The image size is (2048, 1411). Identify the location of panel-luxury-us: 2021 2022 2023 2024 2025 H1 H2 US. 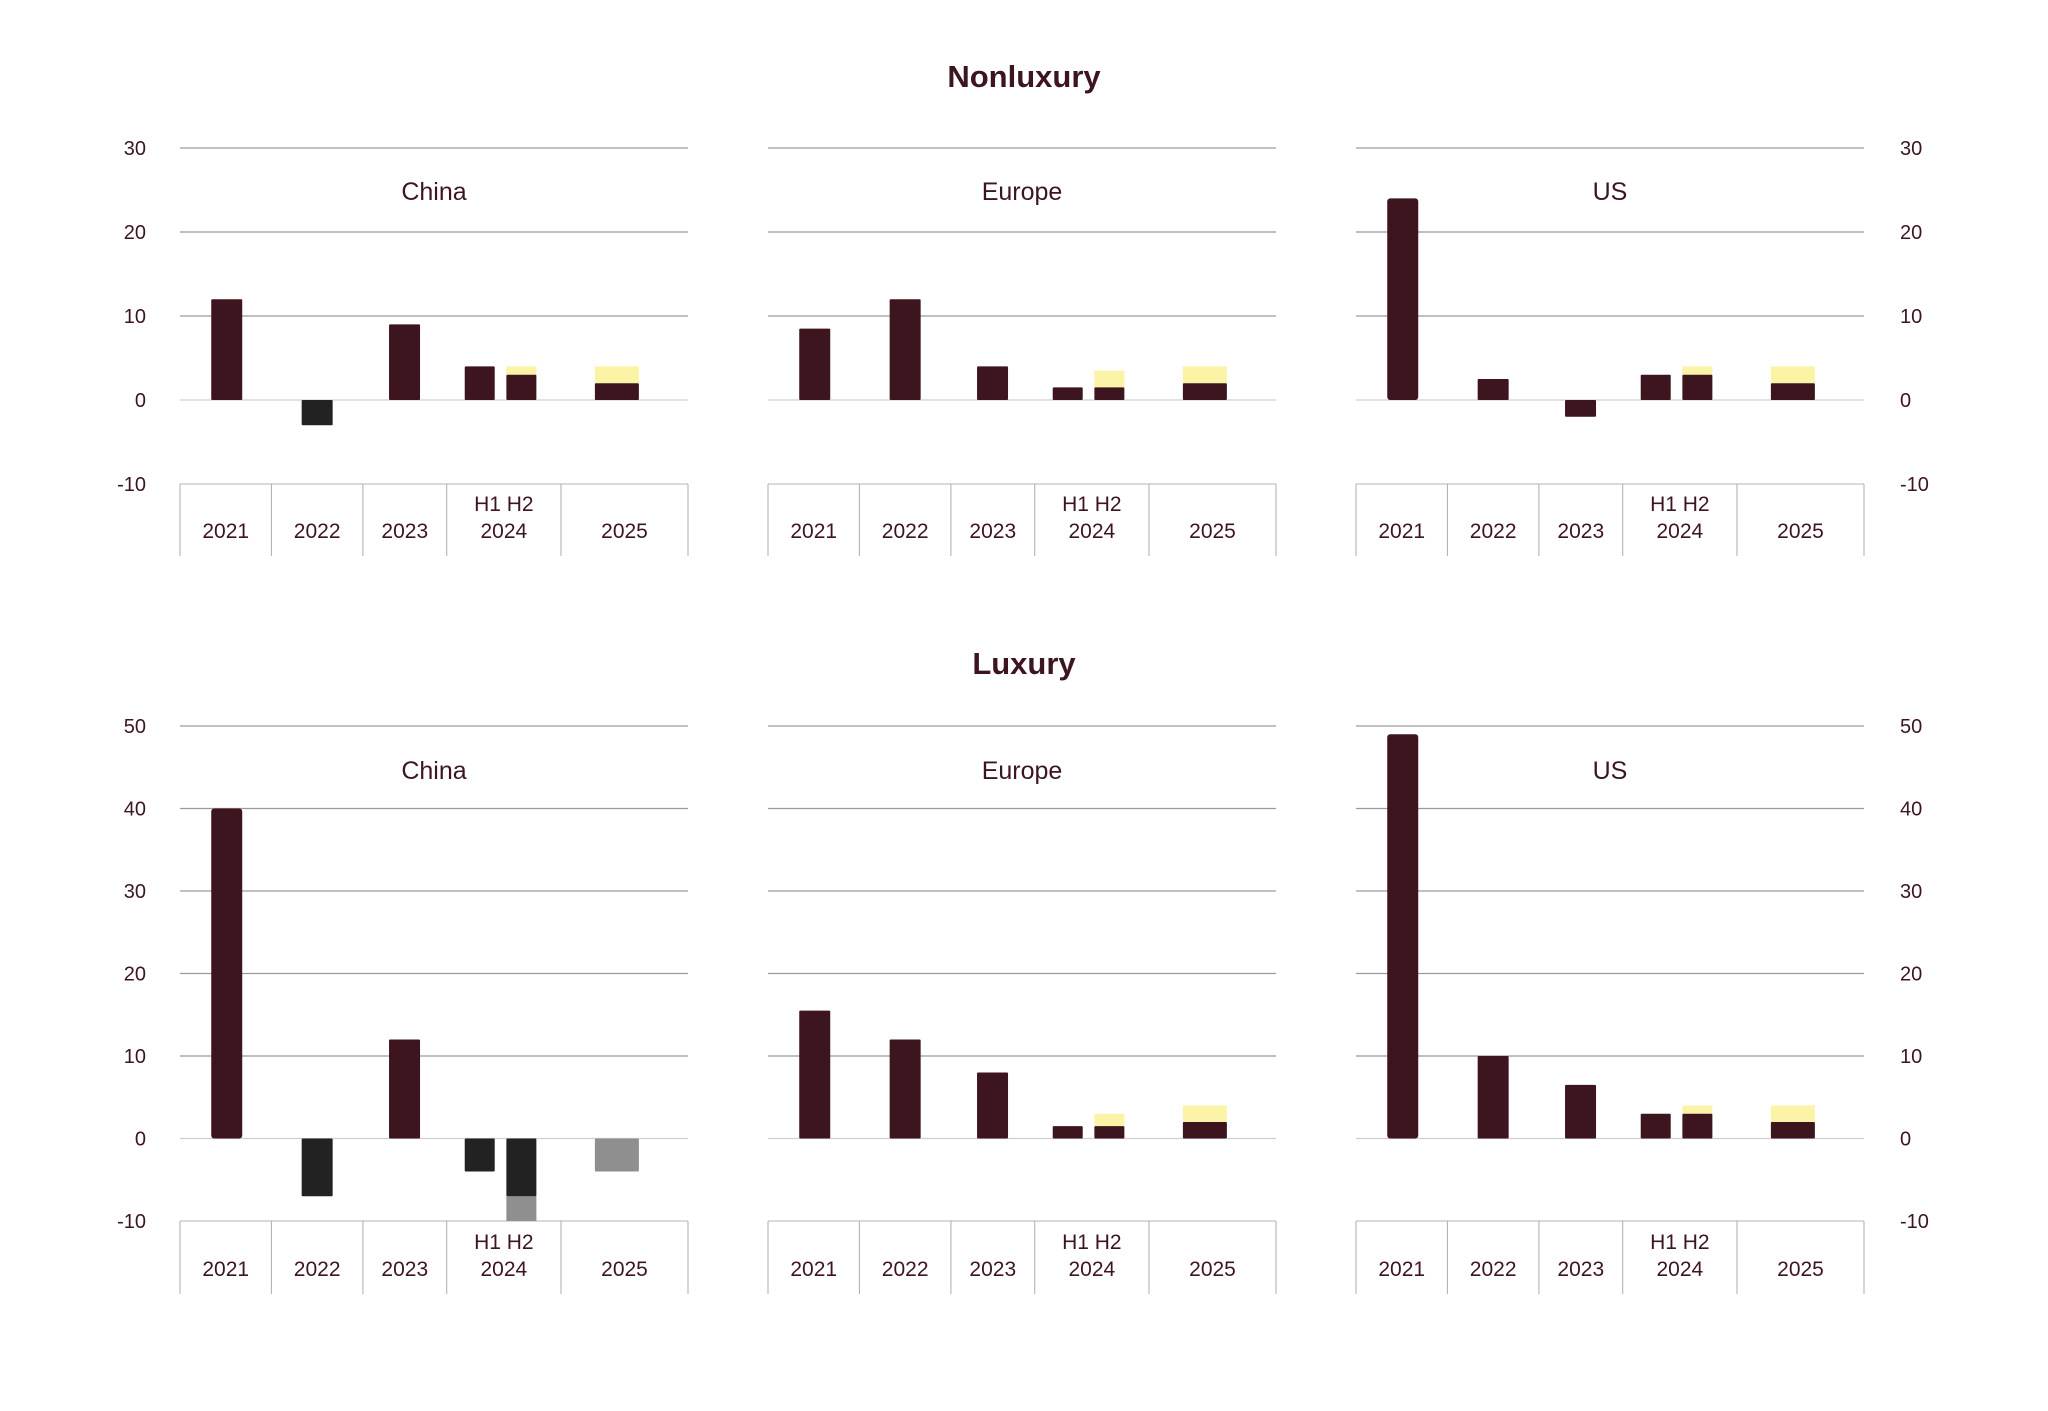
(1610, 1009).